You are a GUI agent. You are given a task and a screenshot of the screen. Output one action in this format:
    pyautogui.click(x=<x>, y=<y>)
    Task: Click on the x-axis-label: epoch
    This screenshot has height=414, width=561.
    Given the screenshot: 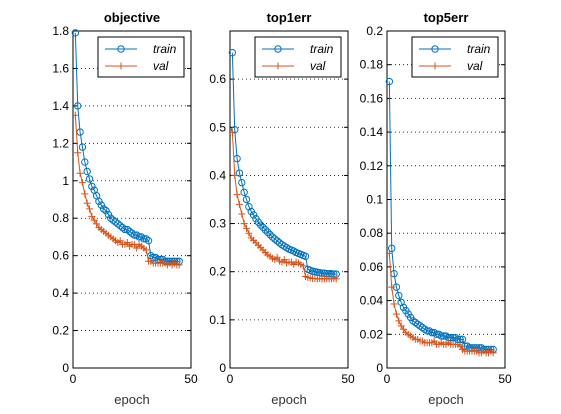 What is the action you would take?
    pyautogui.click(x=288, y=399)
    